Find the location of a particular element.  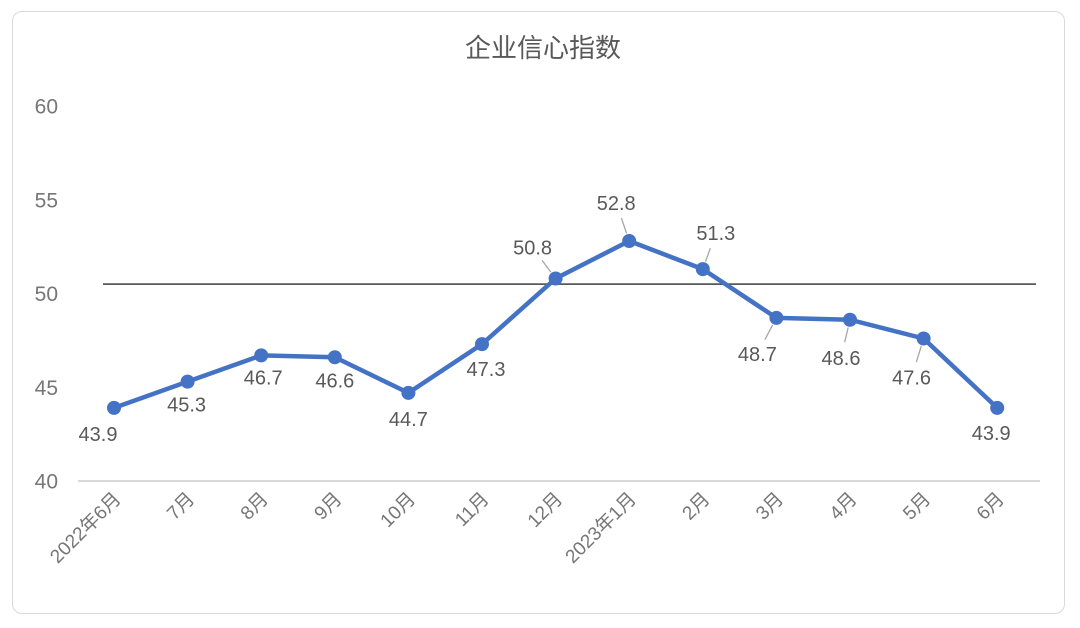

x-tick-label: 11月 is located at coordinates (472, 510).